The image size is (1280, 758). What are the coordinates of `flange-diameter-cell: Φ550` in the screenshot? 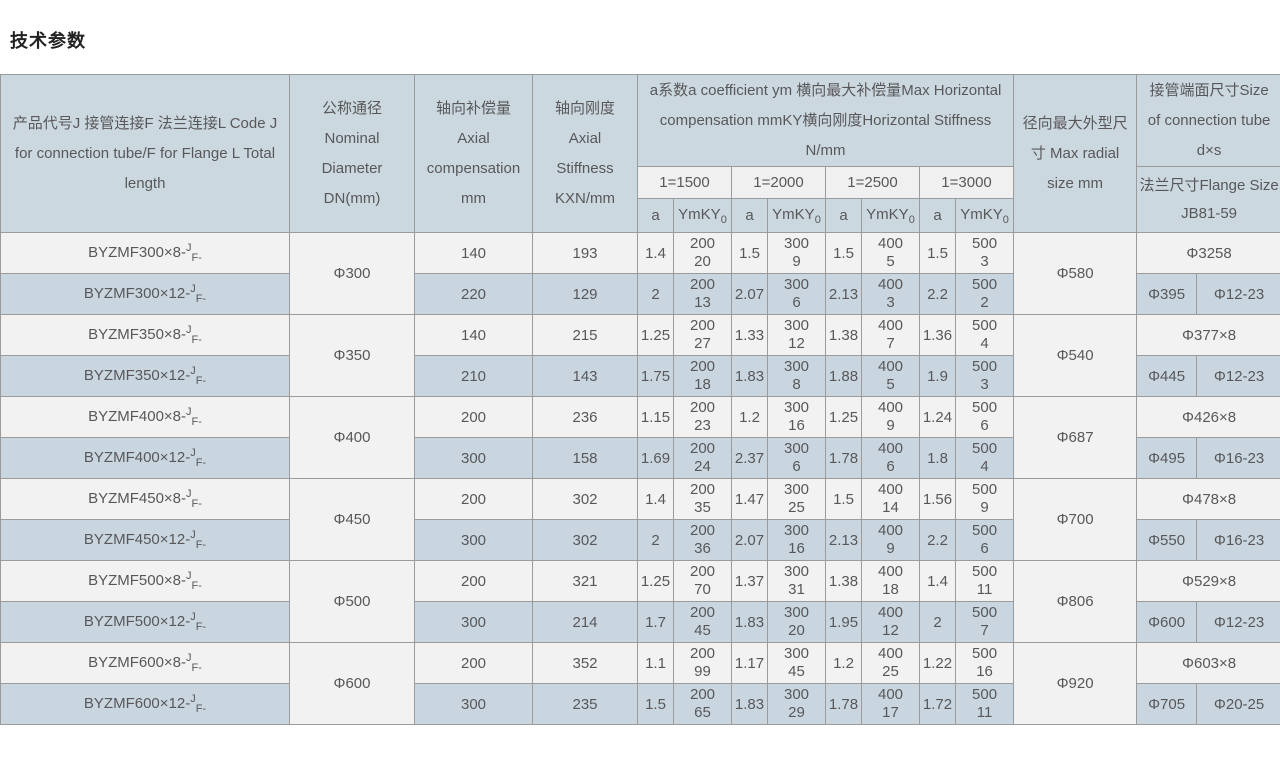 It's located at (1167, 540).